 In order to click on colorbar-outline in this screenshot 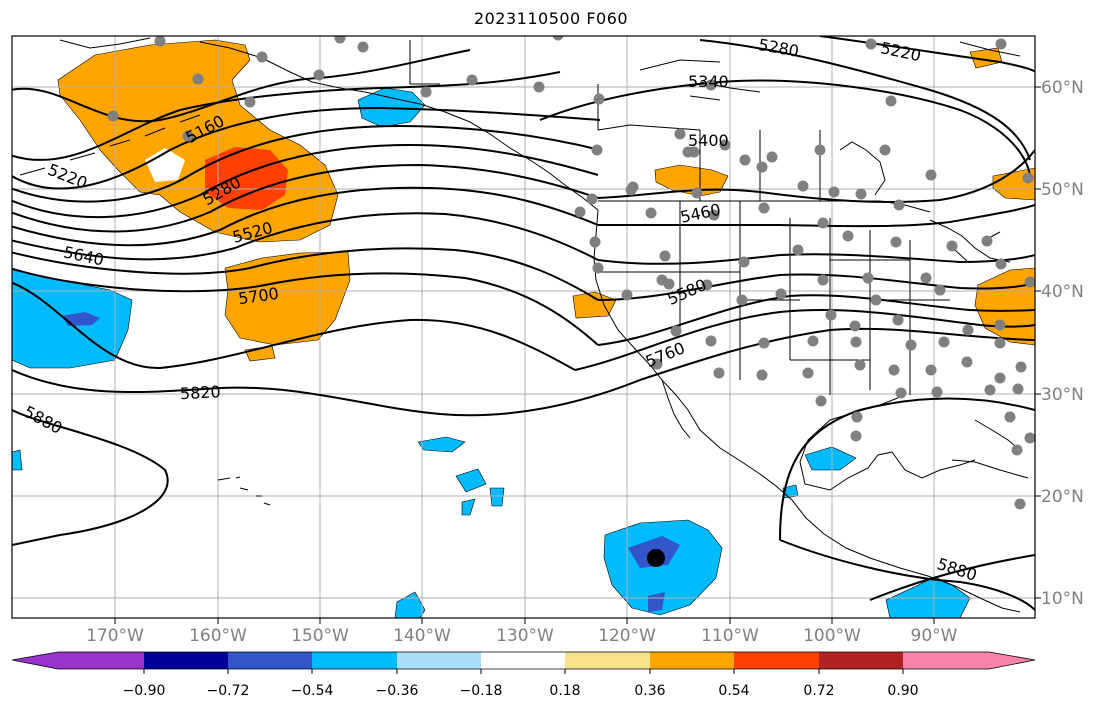, I will do `click(523, 660)`.